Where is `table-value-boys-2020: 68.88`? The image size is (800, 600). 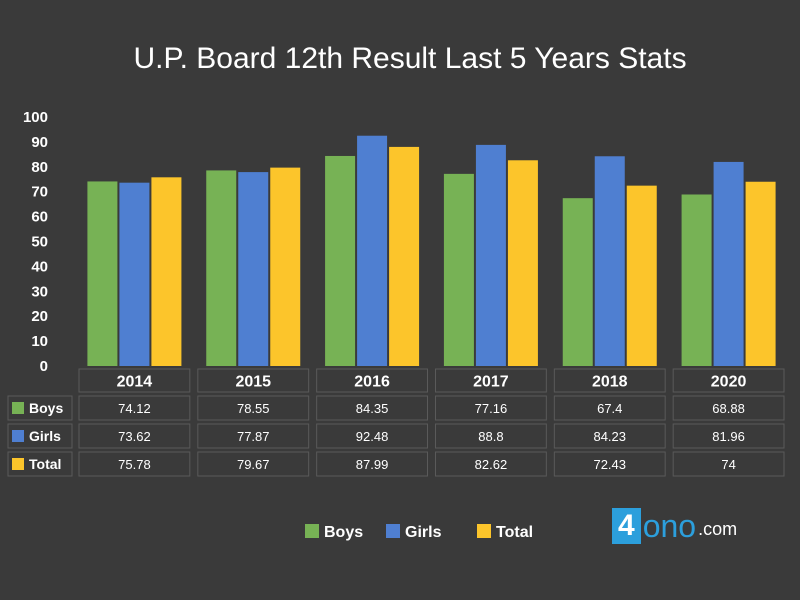
table-value-boys-2020: 68.88 is located at coordinates (728, 408).